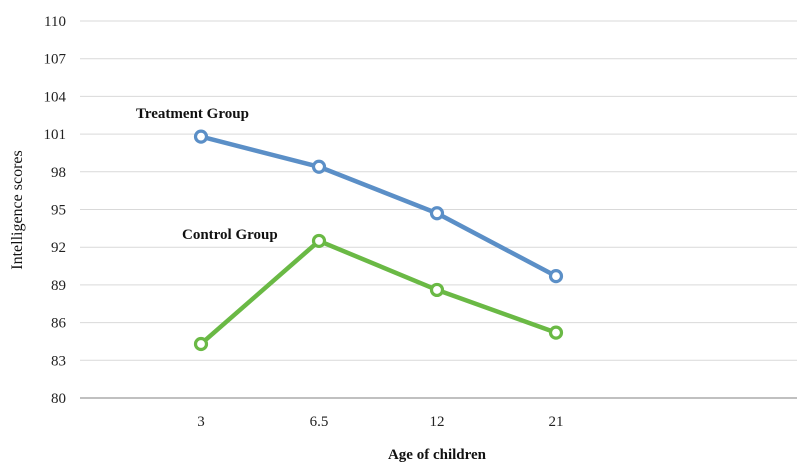  I want to click on y-axis-ticks: 80 83 86 89 92 95 98 101 104 107 110, so click(55, 210).